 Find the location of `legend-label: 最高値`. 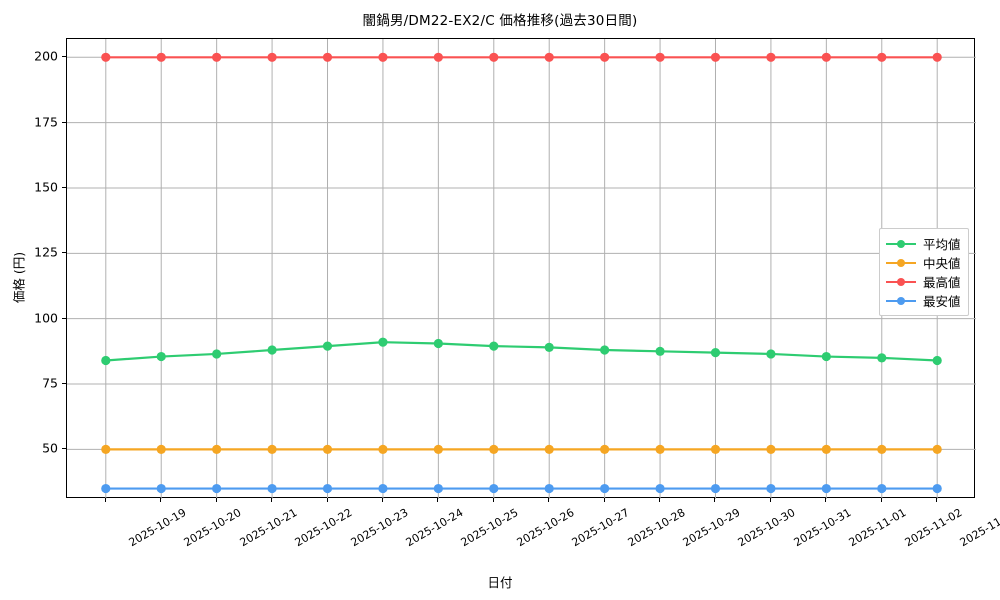

legend-label: 最高値 is located at coordinates (942, 282).